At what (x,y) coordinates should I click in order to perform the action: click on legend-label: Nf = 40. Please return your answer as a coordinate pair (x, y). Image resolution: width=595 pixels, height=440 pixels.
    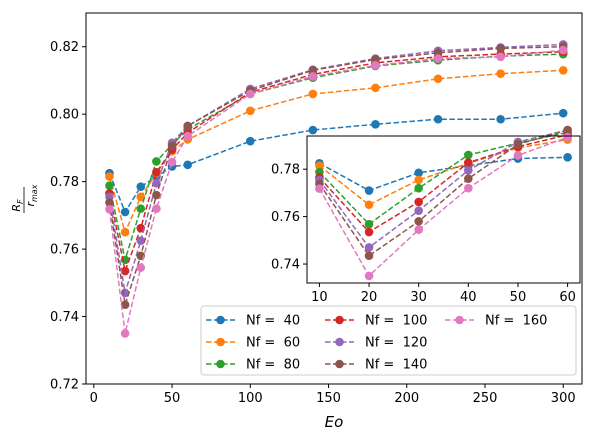
    Looking at the image, I should click on (273, 321).